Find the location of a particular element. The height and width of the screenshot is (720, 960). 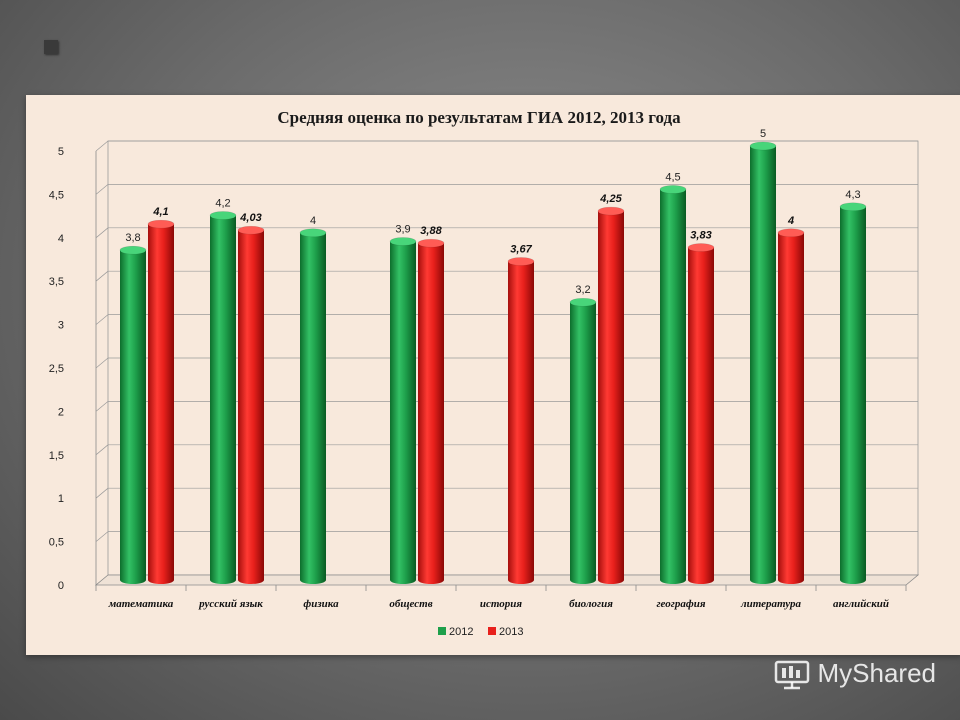

bar-2012-обществ is located at coordinates (403, 410).